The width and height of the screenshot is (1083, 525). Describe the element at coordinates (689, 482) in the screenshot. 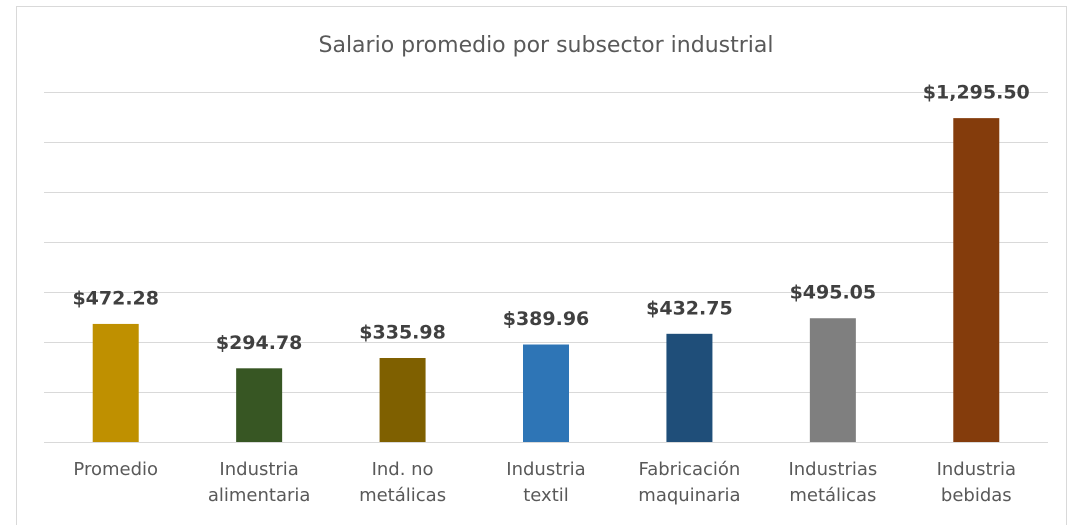

I see `x-tick-label: Fabricación maquinaria` at that location.